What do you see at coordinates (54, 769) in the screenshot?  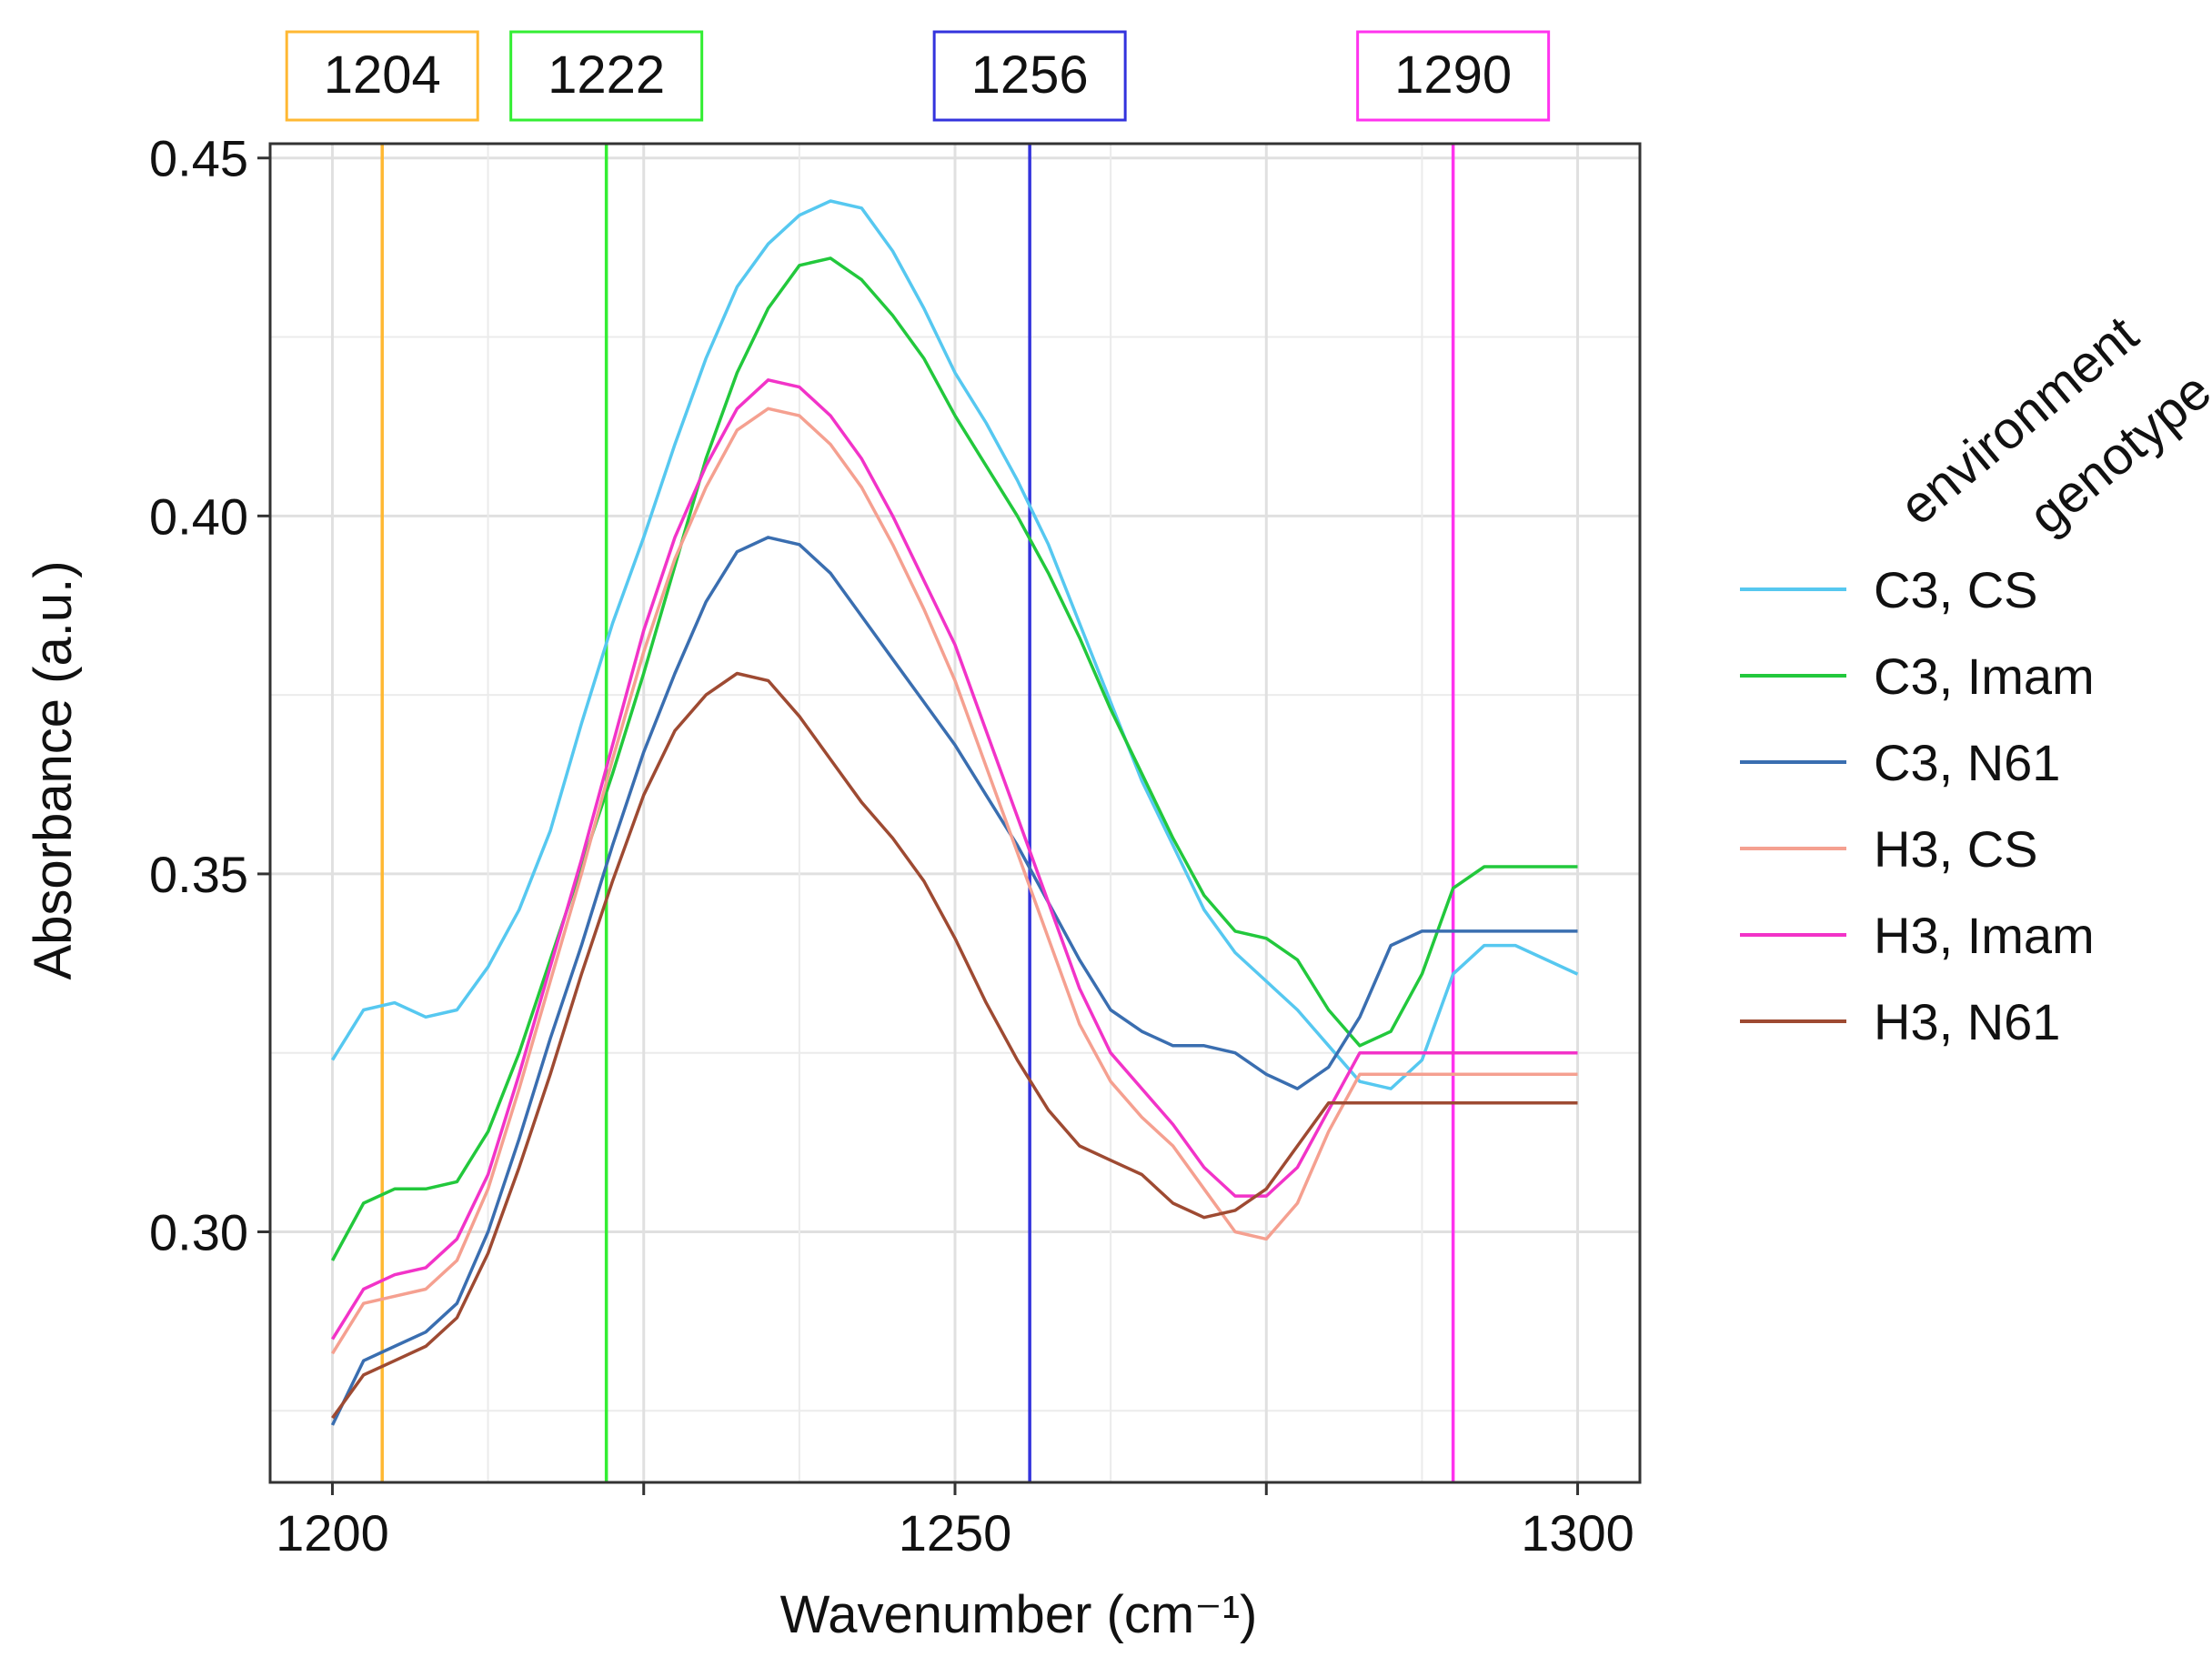 I see `y-axis-title: Absorbance (a.u.)` at bounding box center [54, 769].